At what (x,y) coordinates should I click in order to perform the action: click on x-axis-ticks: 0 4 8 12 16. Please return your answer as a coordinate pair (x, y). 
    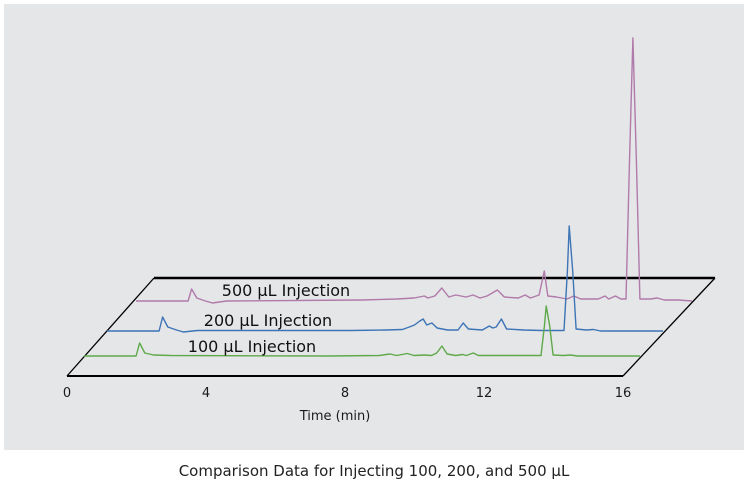
    Looking at the image, I should click on (347, 393).